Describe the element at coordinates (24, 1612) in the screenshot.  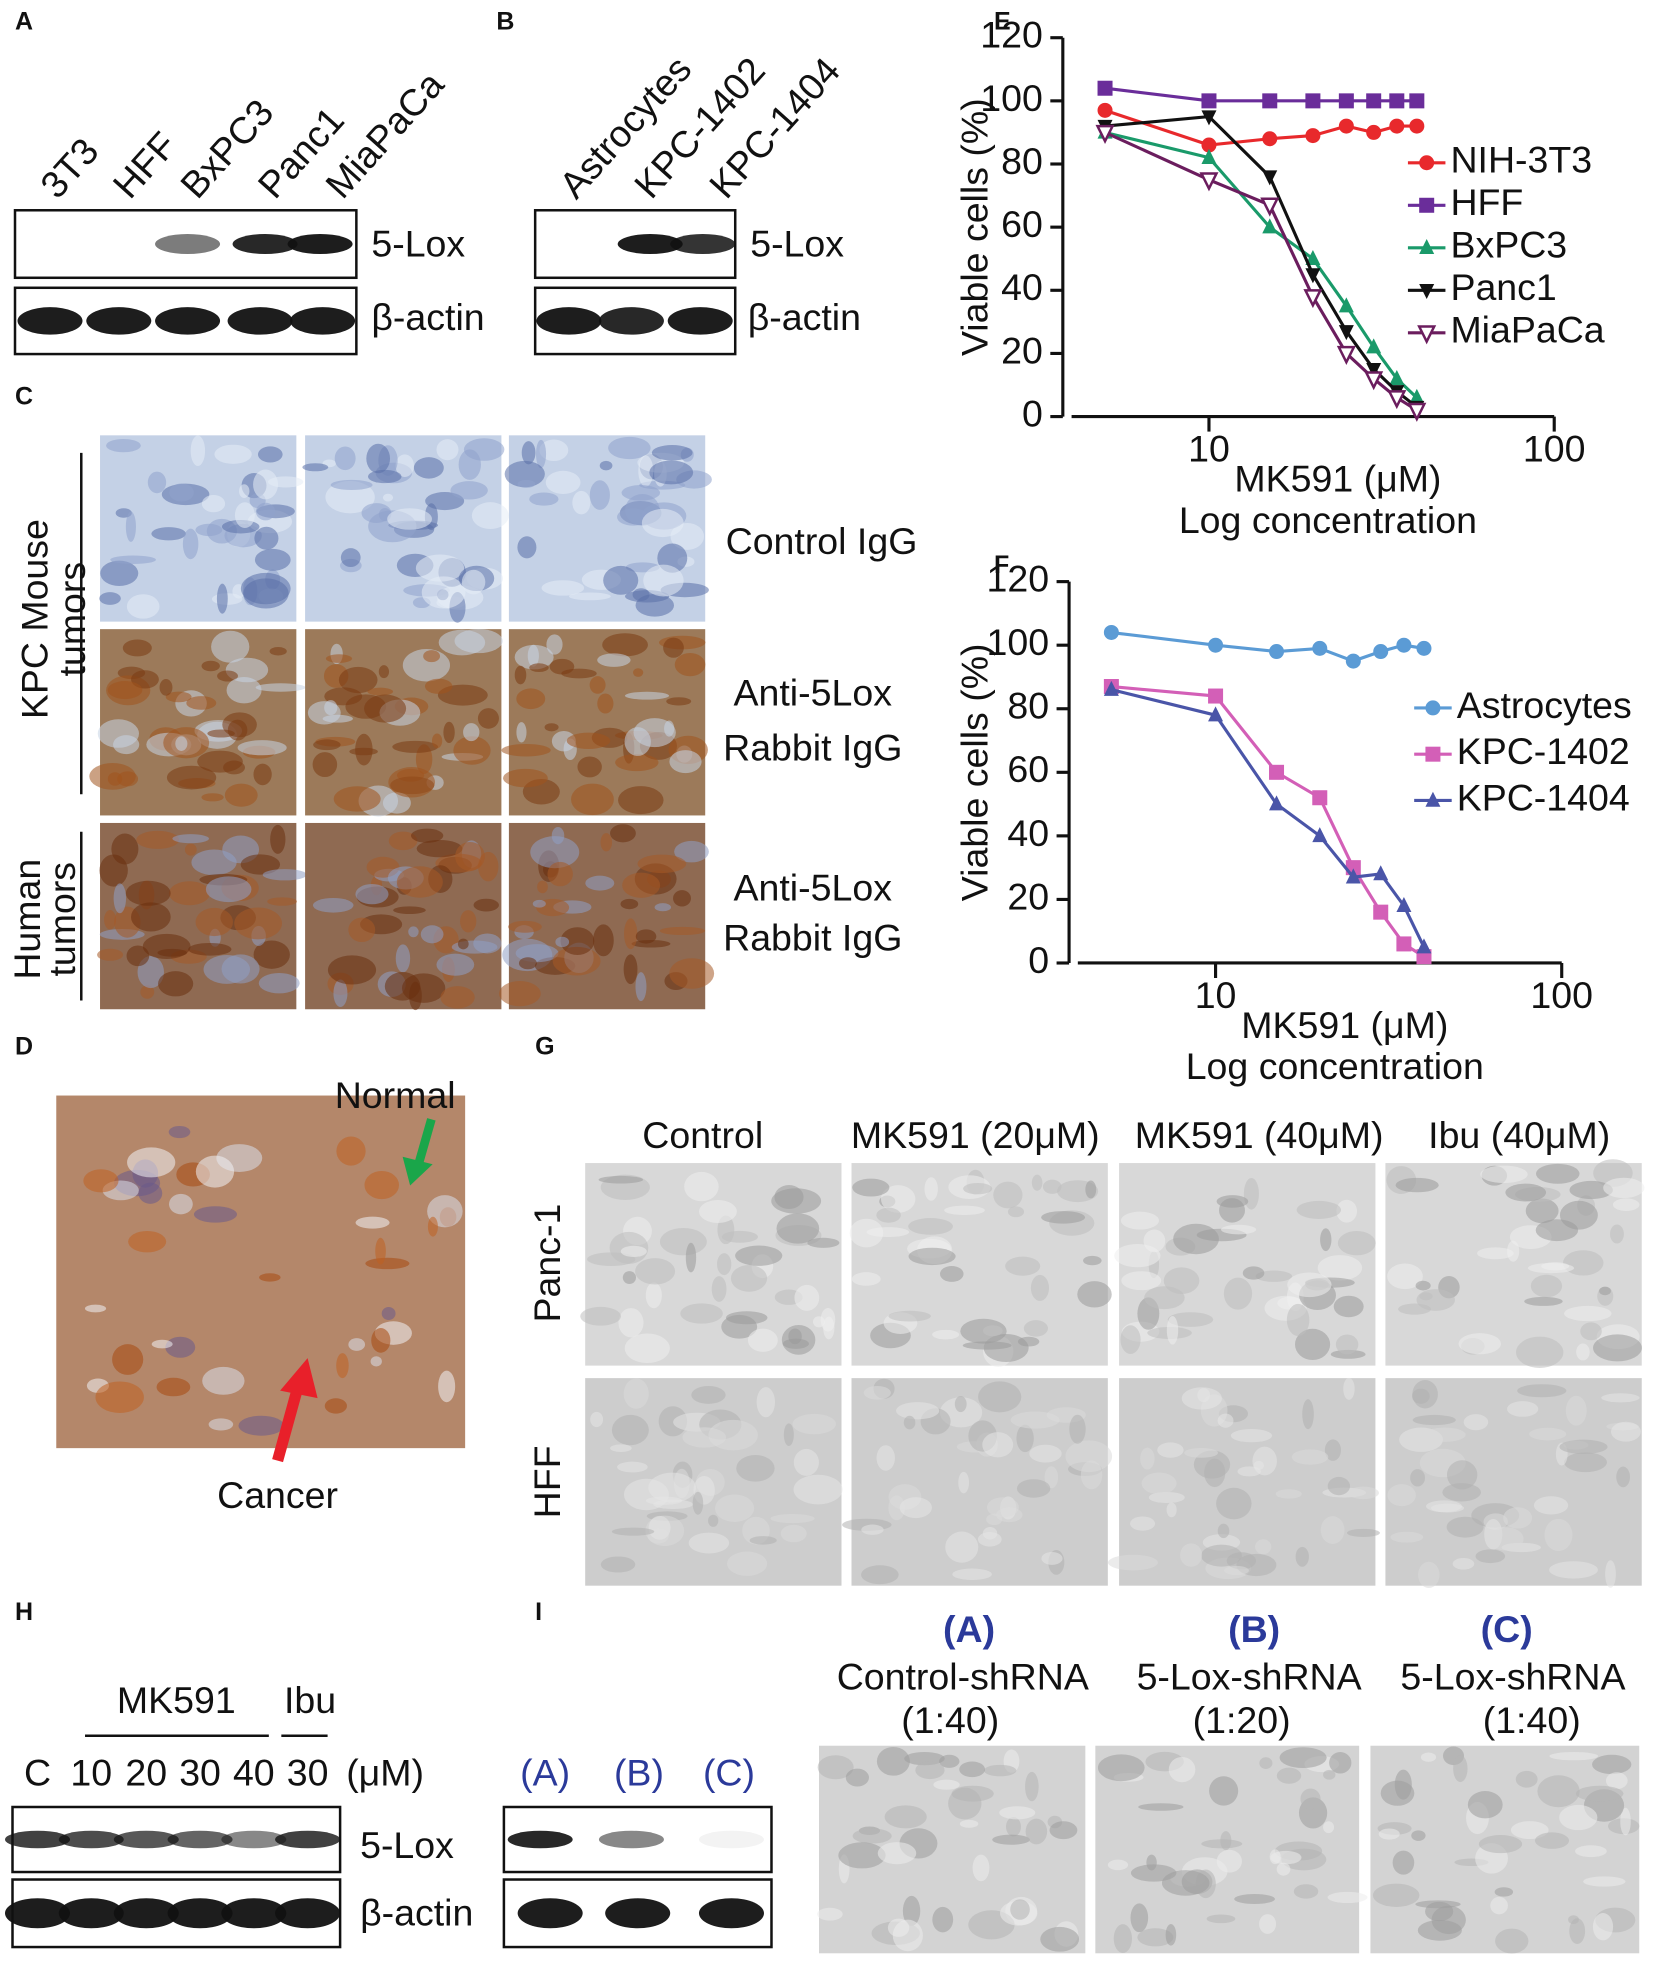
I see `panel-letter: H` at that location.